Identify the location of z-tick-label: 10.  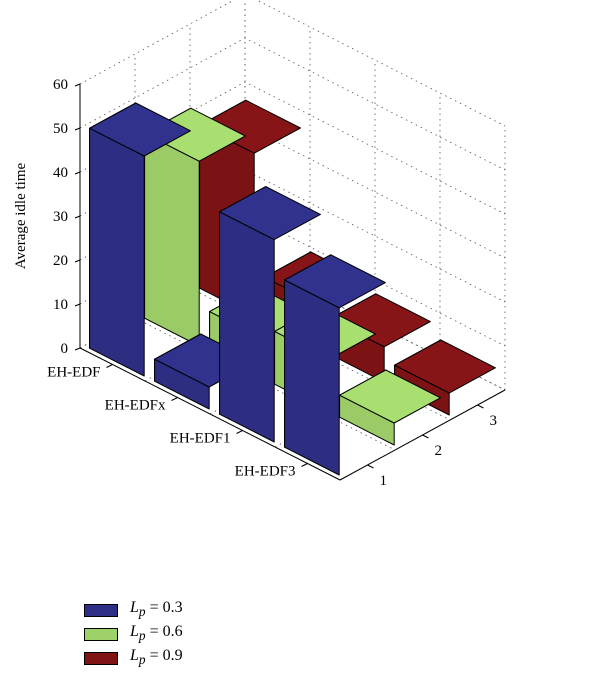
(60, 305).